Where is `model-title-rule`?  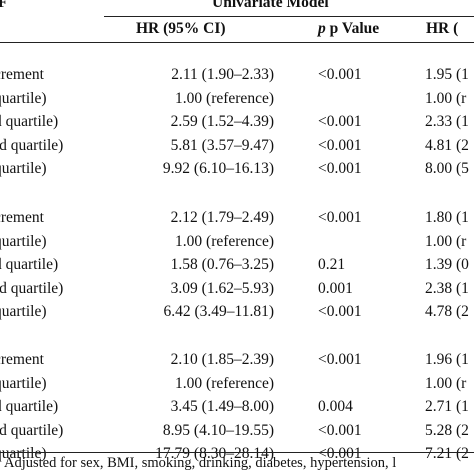
model-title-rule is located at coordinates (289, 17).